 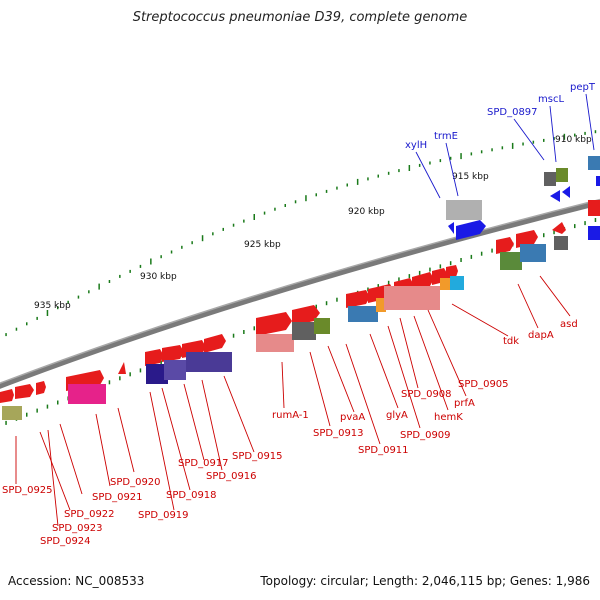 What do you see at coordinates (257, 456) in the screenshot?
I see `gene-label-spd0915: SPD_0915` at bounding box center [257, 456].